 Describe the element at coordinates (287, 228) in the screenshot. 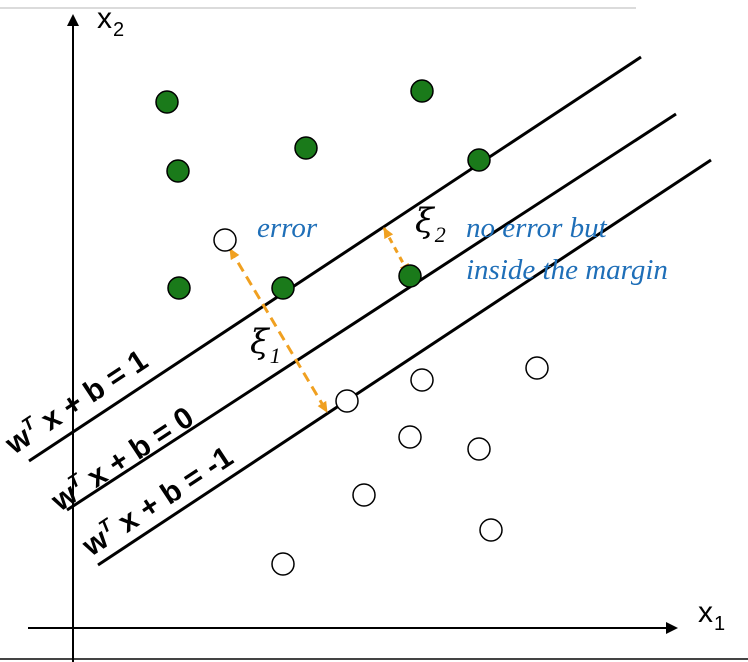

I see `error-label: error` at that location.